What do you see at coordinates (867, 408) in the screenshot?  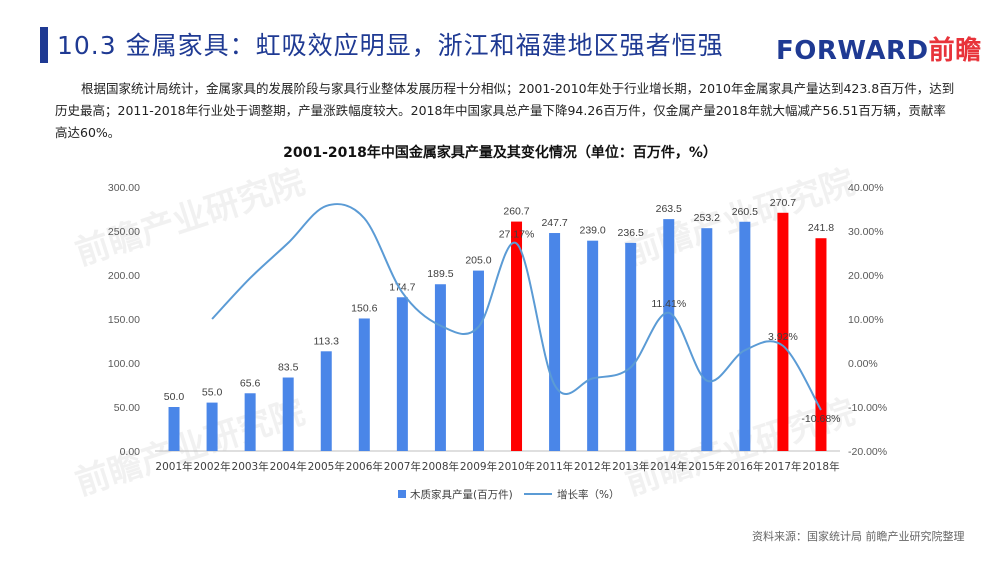 I see `y-right-tick-label: -10.00%` at bounding box center [867, 408].